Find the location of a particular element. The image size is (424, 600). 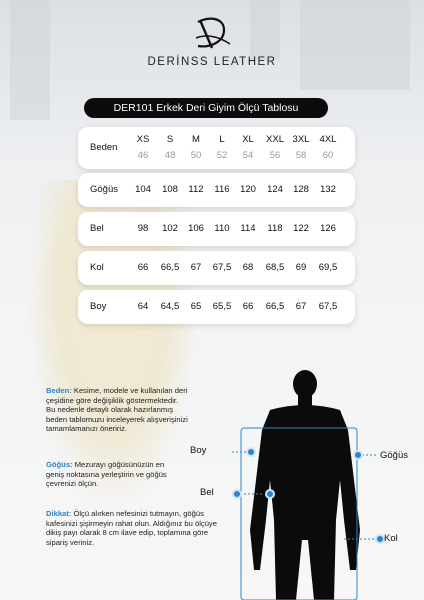

size-eu-number: 46 is located at coordinates (143, 155).